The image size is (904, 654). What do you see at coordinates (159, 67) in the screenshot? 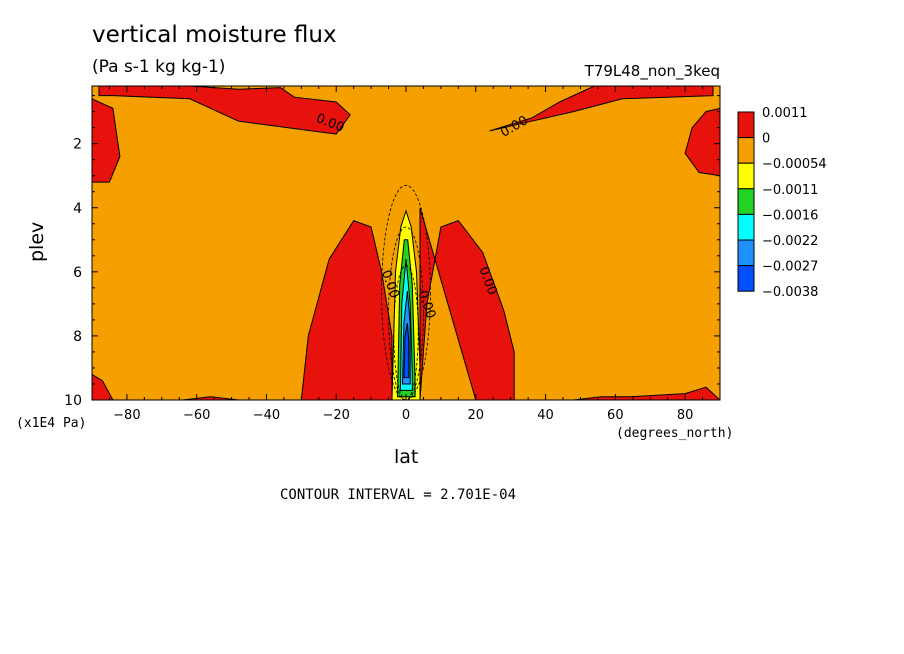
I see `chart-units: (Pa s-1 kg kg-1)` at bounding box center [159, 67].